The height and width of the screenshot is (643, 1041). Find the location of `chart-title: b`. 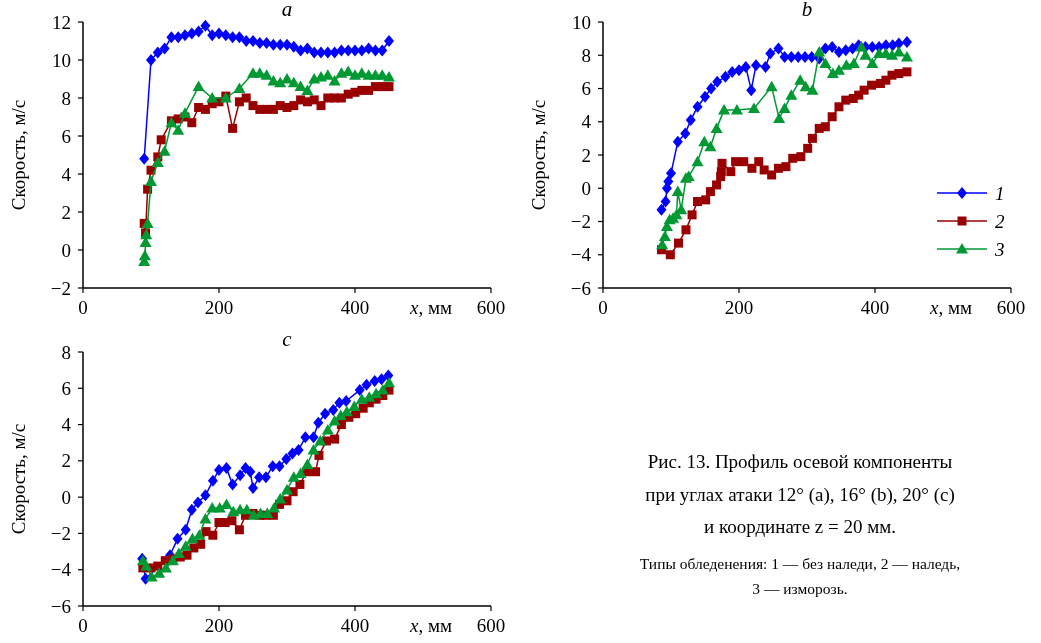

chart-title: b is located at coordinates (807, 10).